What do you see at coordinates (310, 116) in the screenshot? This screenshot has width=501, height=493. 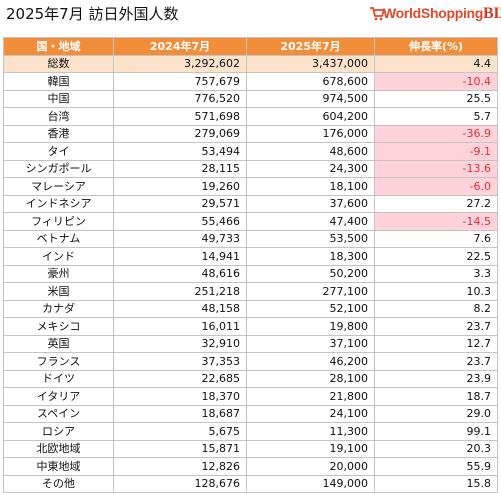 I see `visitors-2025-cell: 604,200` at bounding box center [310, 116].